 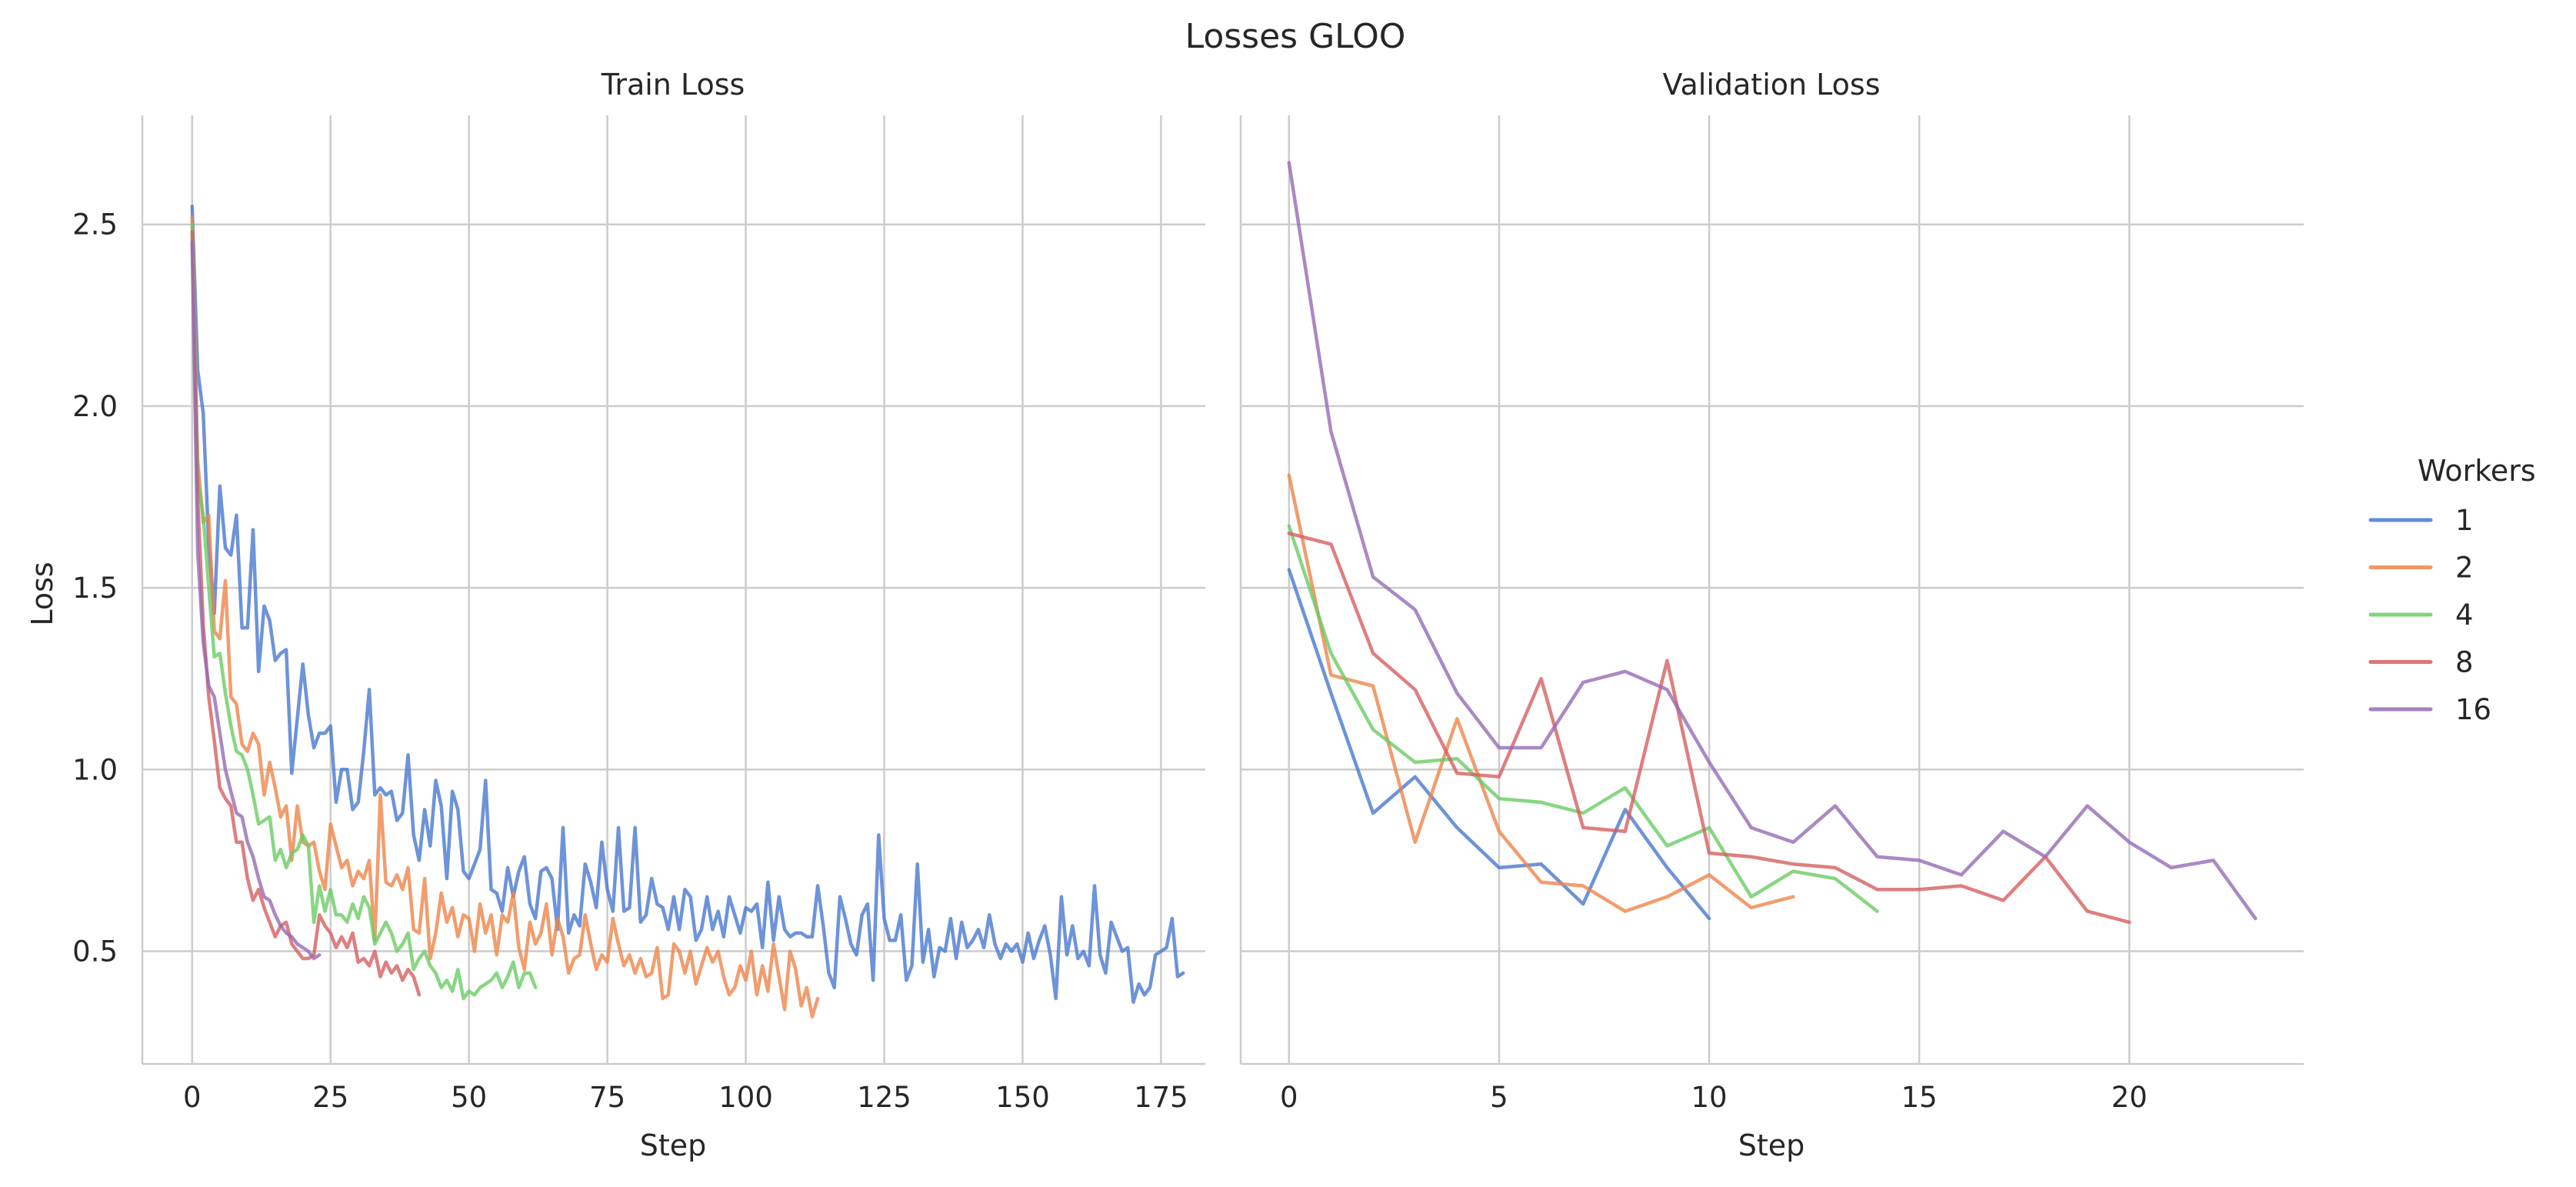 I want to click on validation-loss-series-8-workers, so click(x=1709, y=728).